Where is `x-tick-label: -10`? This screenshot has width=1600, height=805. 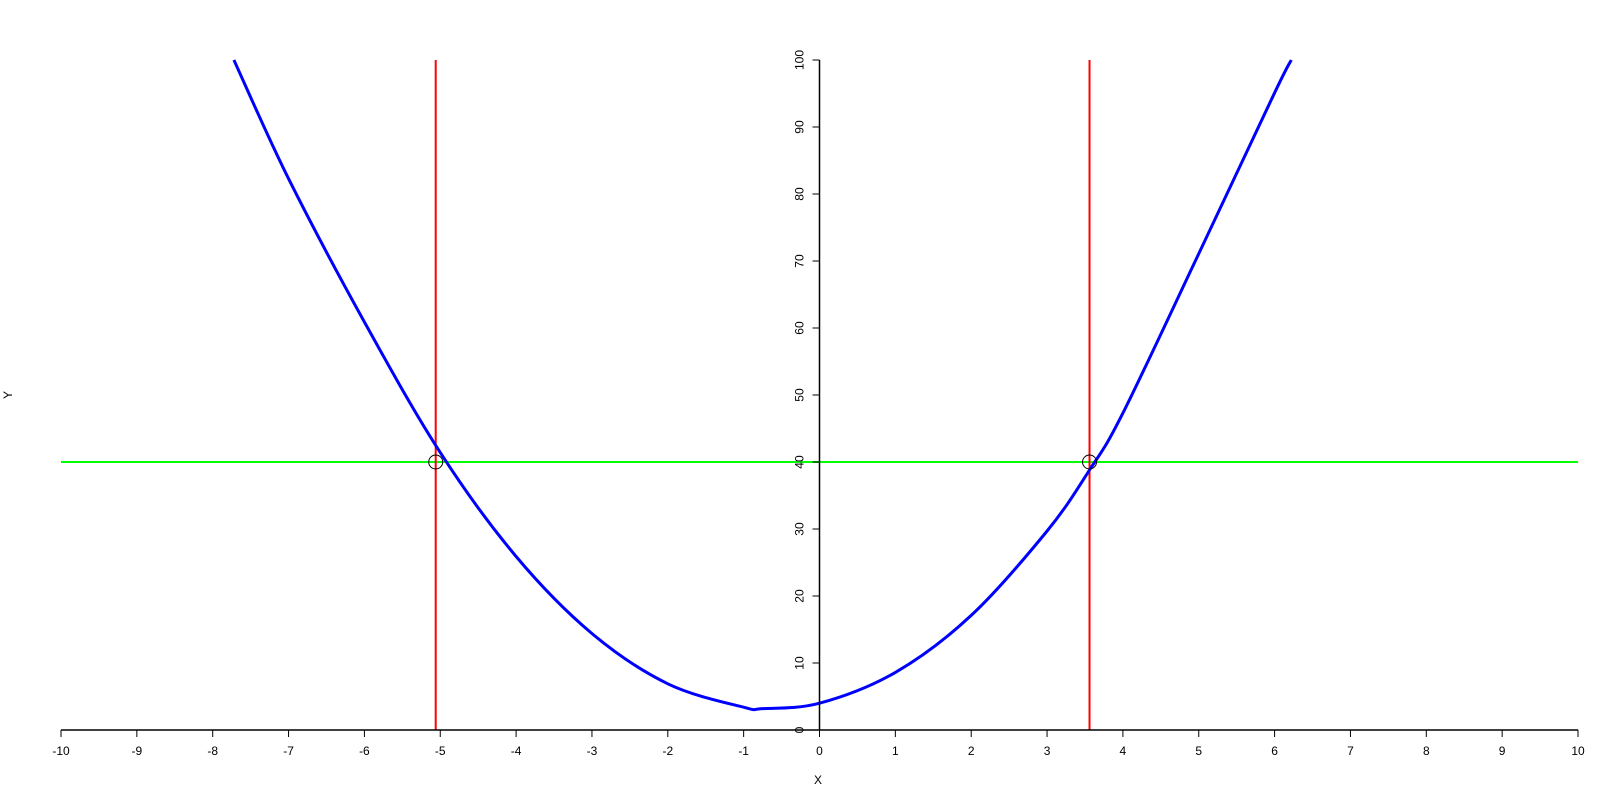
x-tick-label: -10 is located at coordinates (61, 751).